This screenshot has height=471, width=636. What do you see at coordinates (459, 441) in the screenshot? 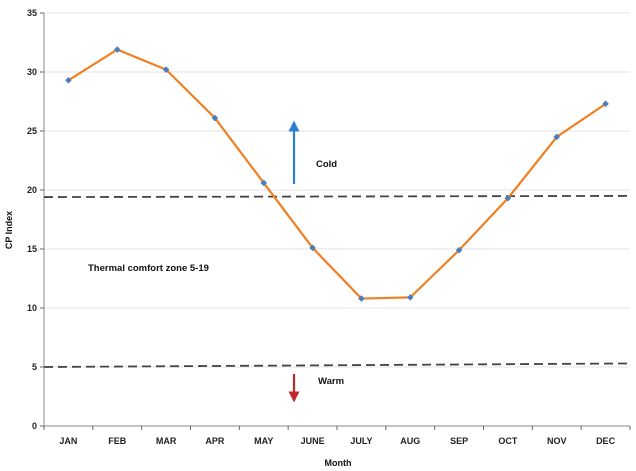
I see `x-tick-label: SEP` at bounding box center [459, 441].